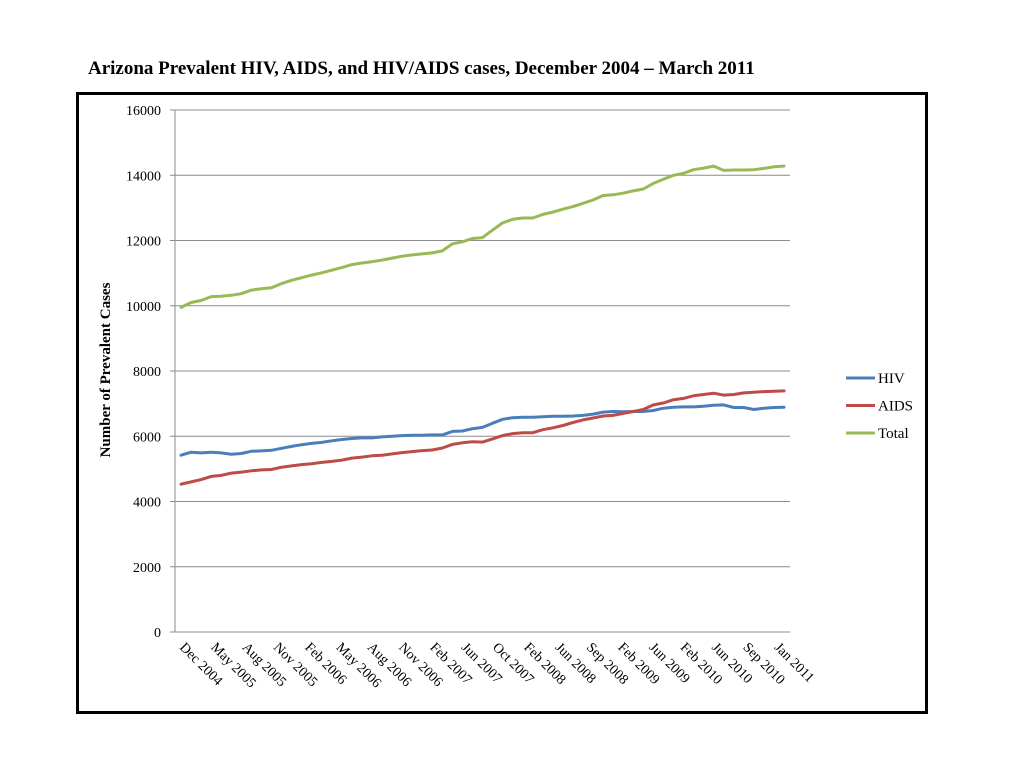 Image resolution: width=1024 pixels, height=768 pixels. I want to click on y-tick-label: 16000, so click(143, 111).